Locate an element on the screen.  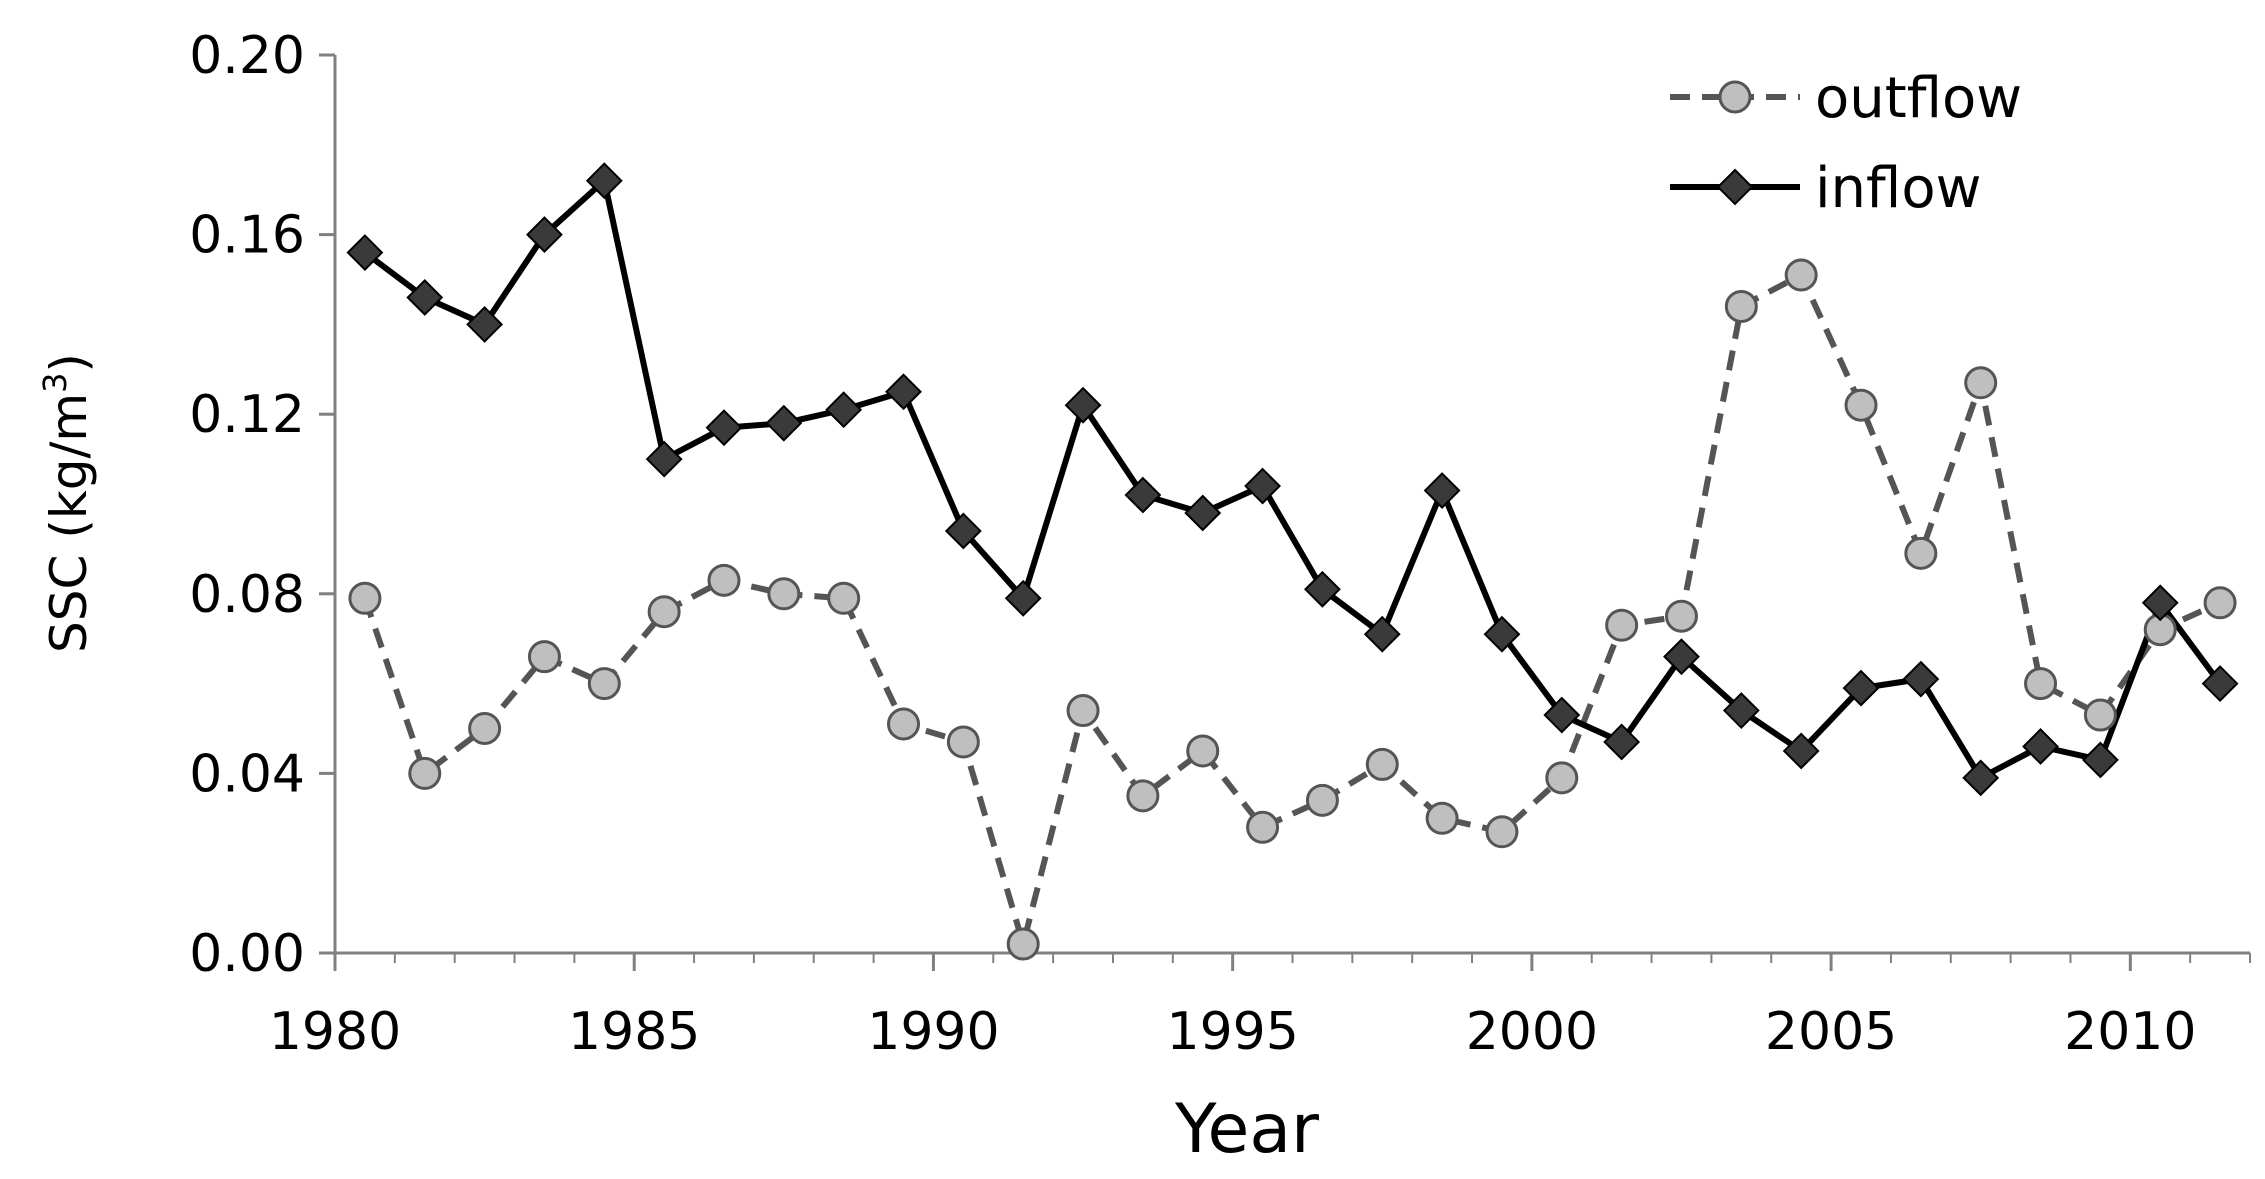
y-axis-title: SSC (kg/m3) is located at coordinates (67, 503).